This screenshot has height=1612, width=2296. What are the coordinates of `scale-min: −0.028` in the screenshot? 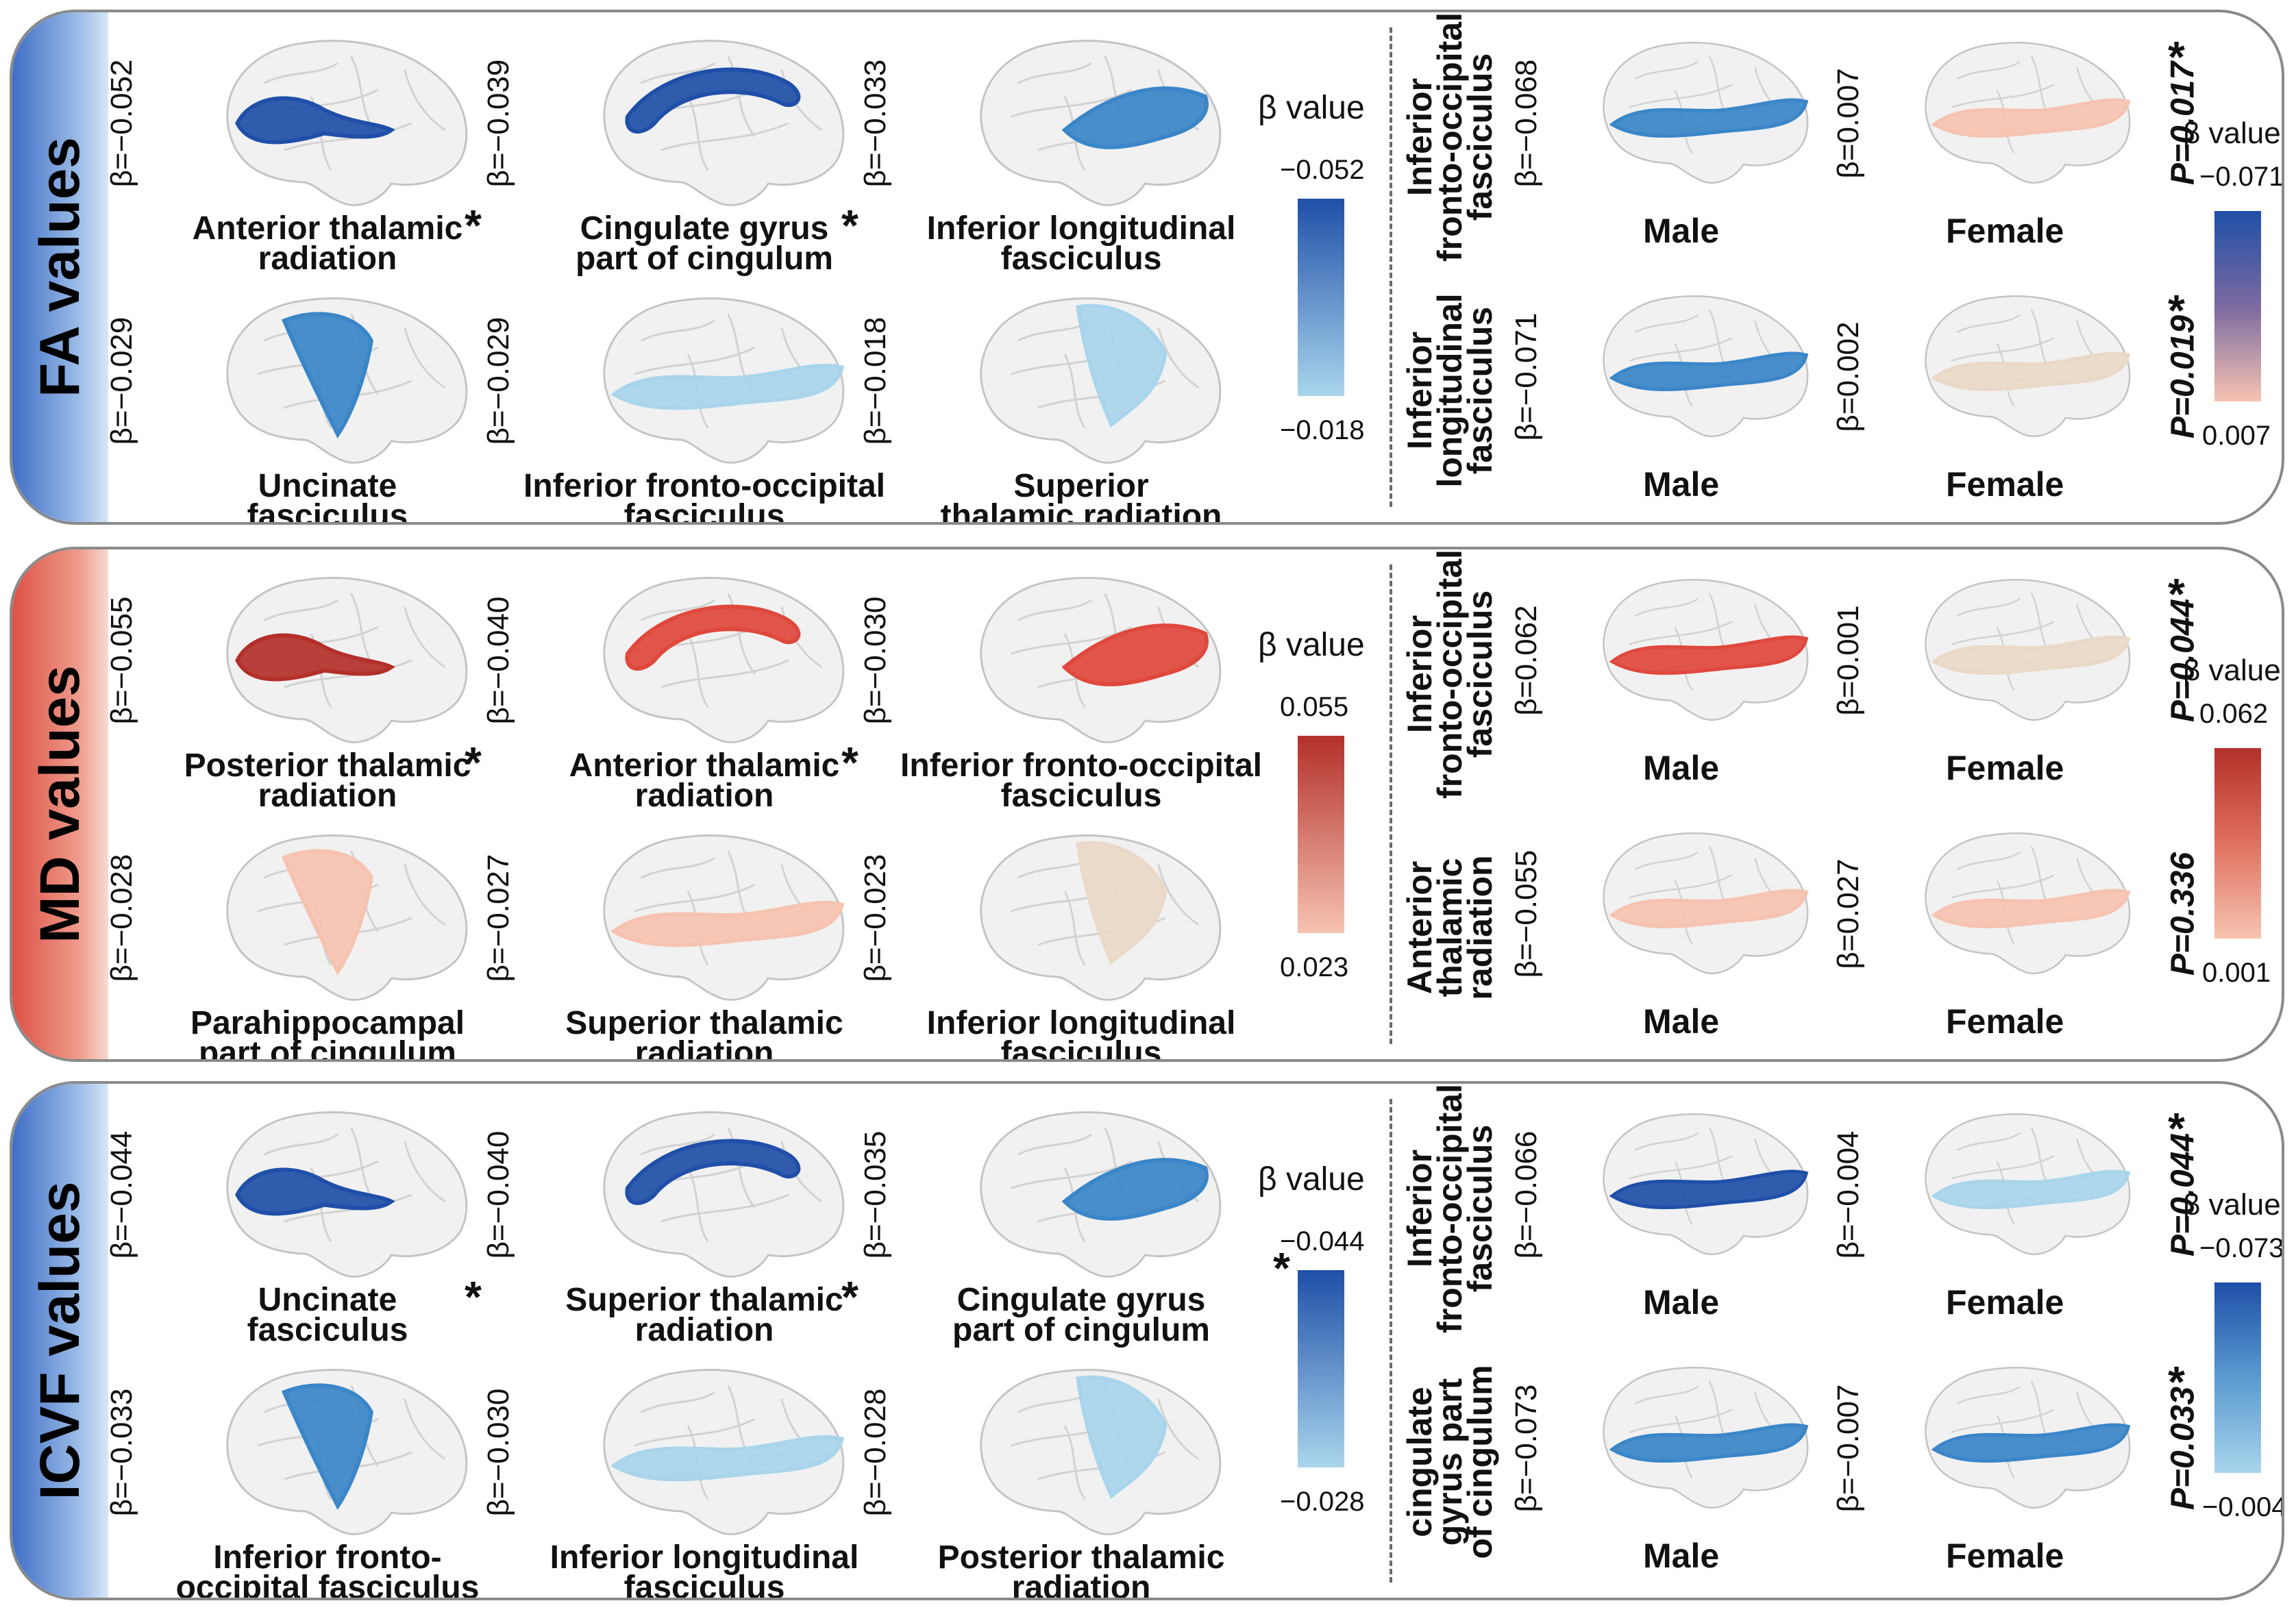 It's located at (1322, 1502).